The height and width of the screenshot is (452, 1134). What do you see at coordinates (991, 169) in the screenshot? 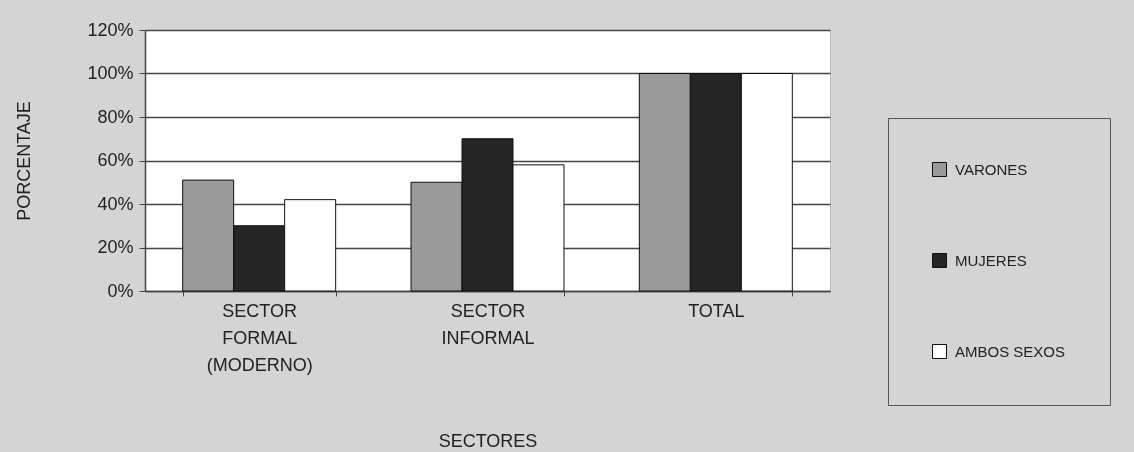
I see `legend-label: VARONES` at bounding box center [991, 169].